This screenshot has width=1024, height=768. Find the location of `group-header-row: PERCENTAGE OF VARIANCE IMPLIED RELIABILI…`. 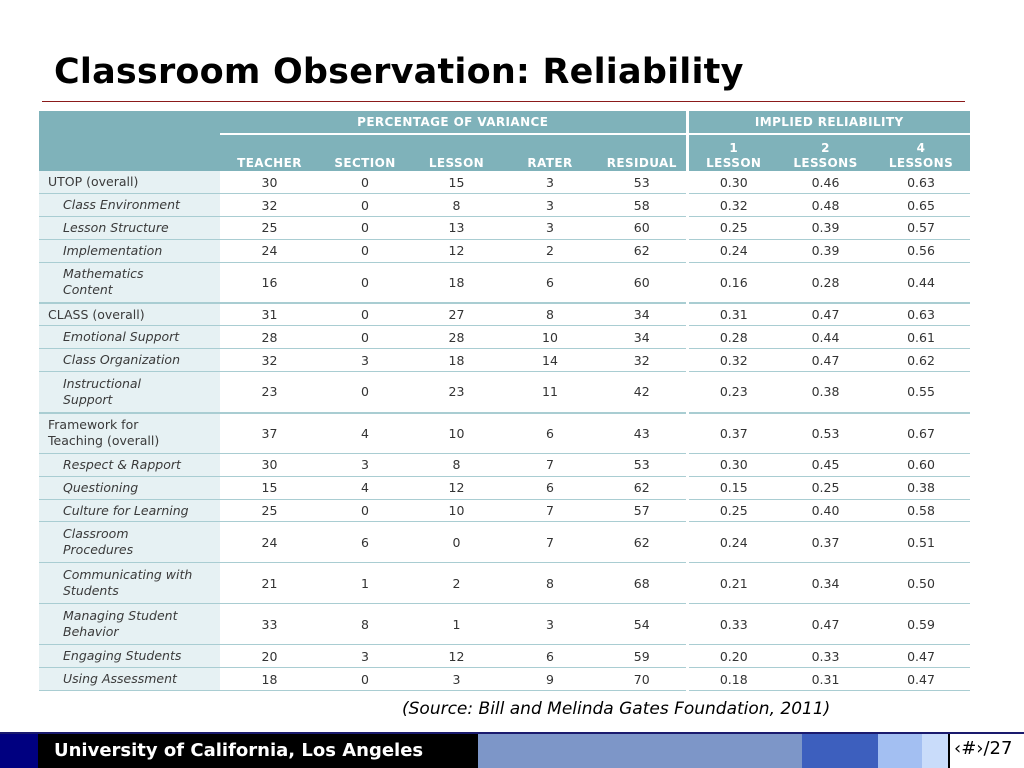

group-header-row: PERCENTAGE OF VARIANCE IMPLIED RELIABILI… is located at coordinates (504, 141).